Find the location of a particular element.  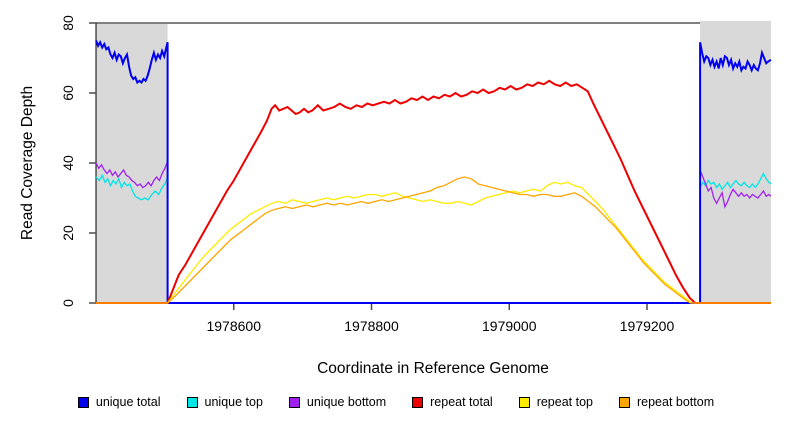

repeat-top-swatch-icon is located at coordinates (524, 402).